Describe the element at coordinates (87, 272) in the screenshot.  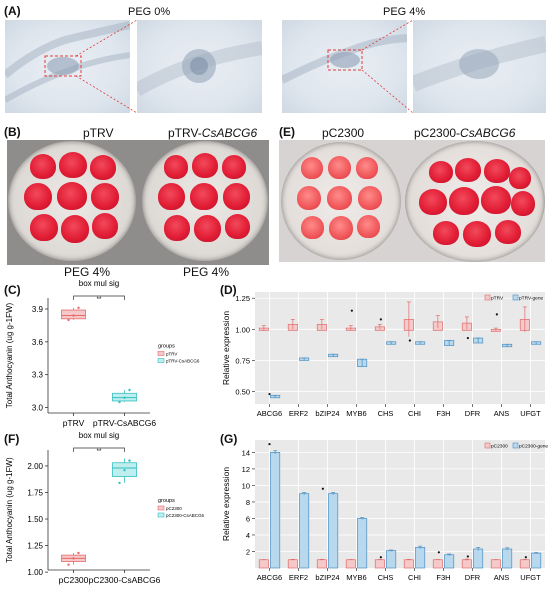
I see `dish-caption-left: PEG 4%` at that location.